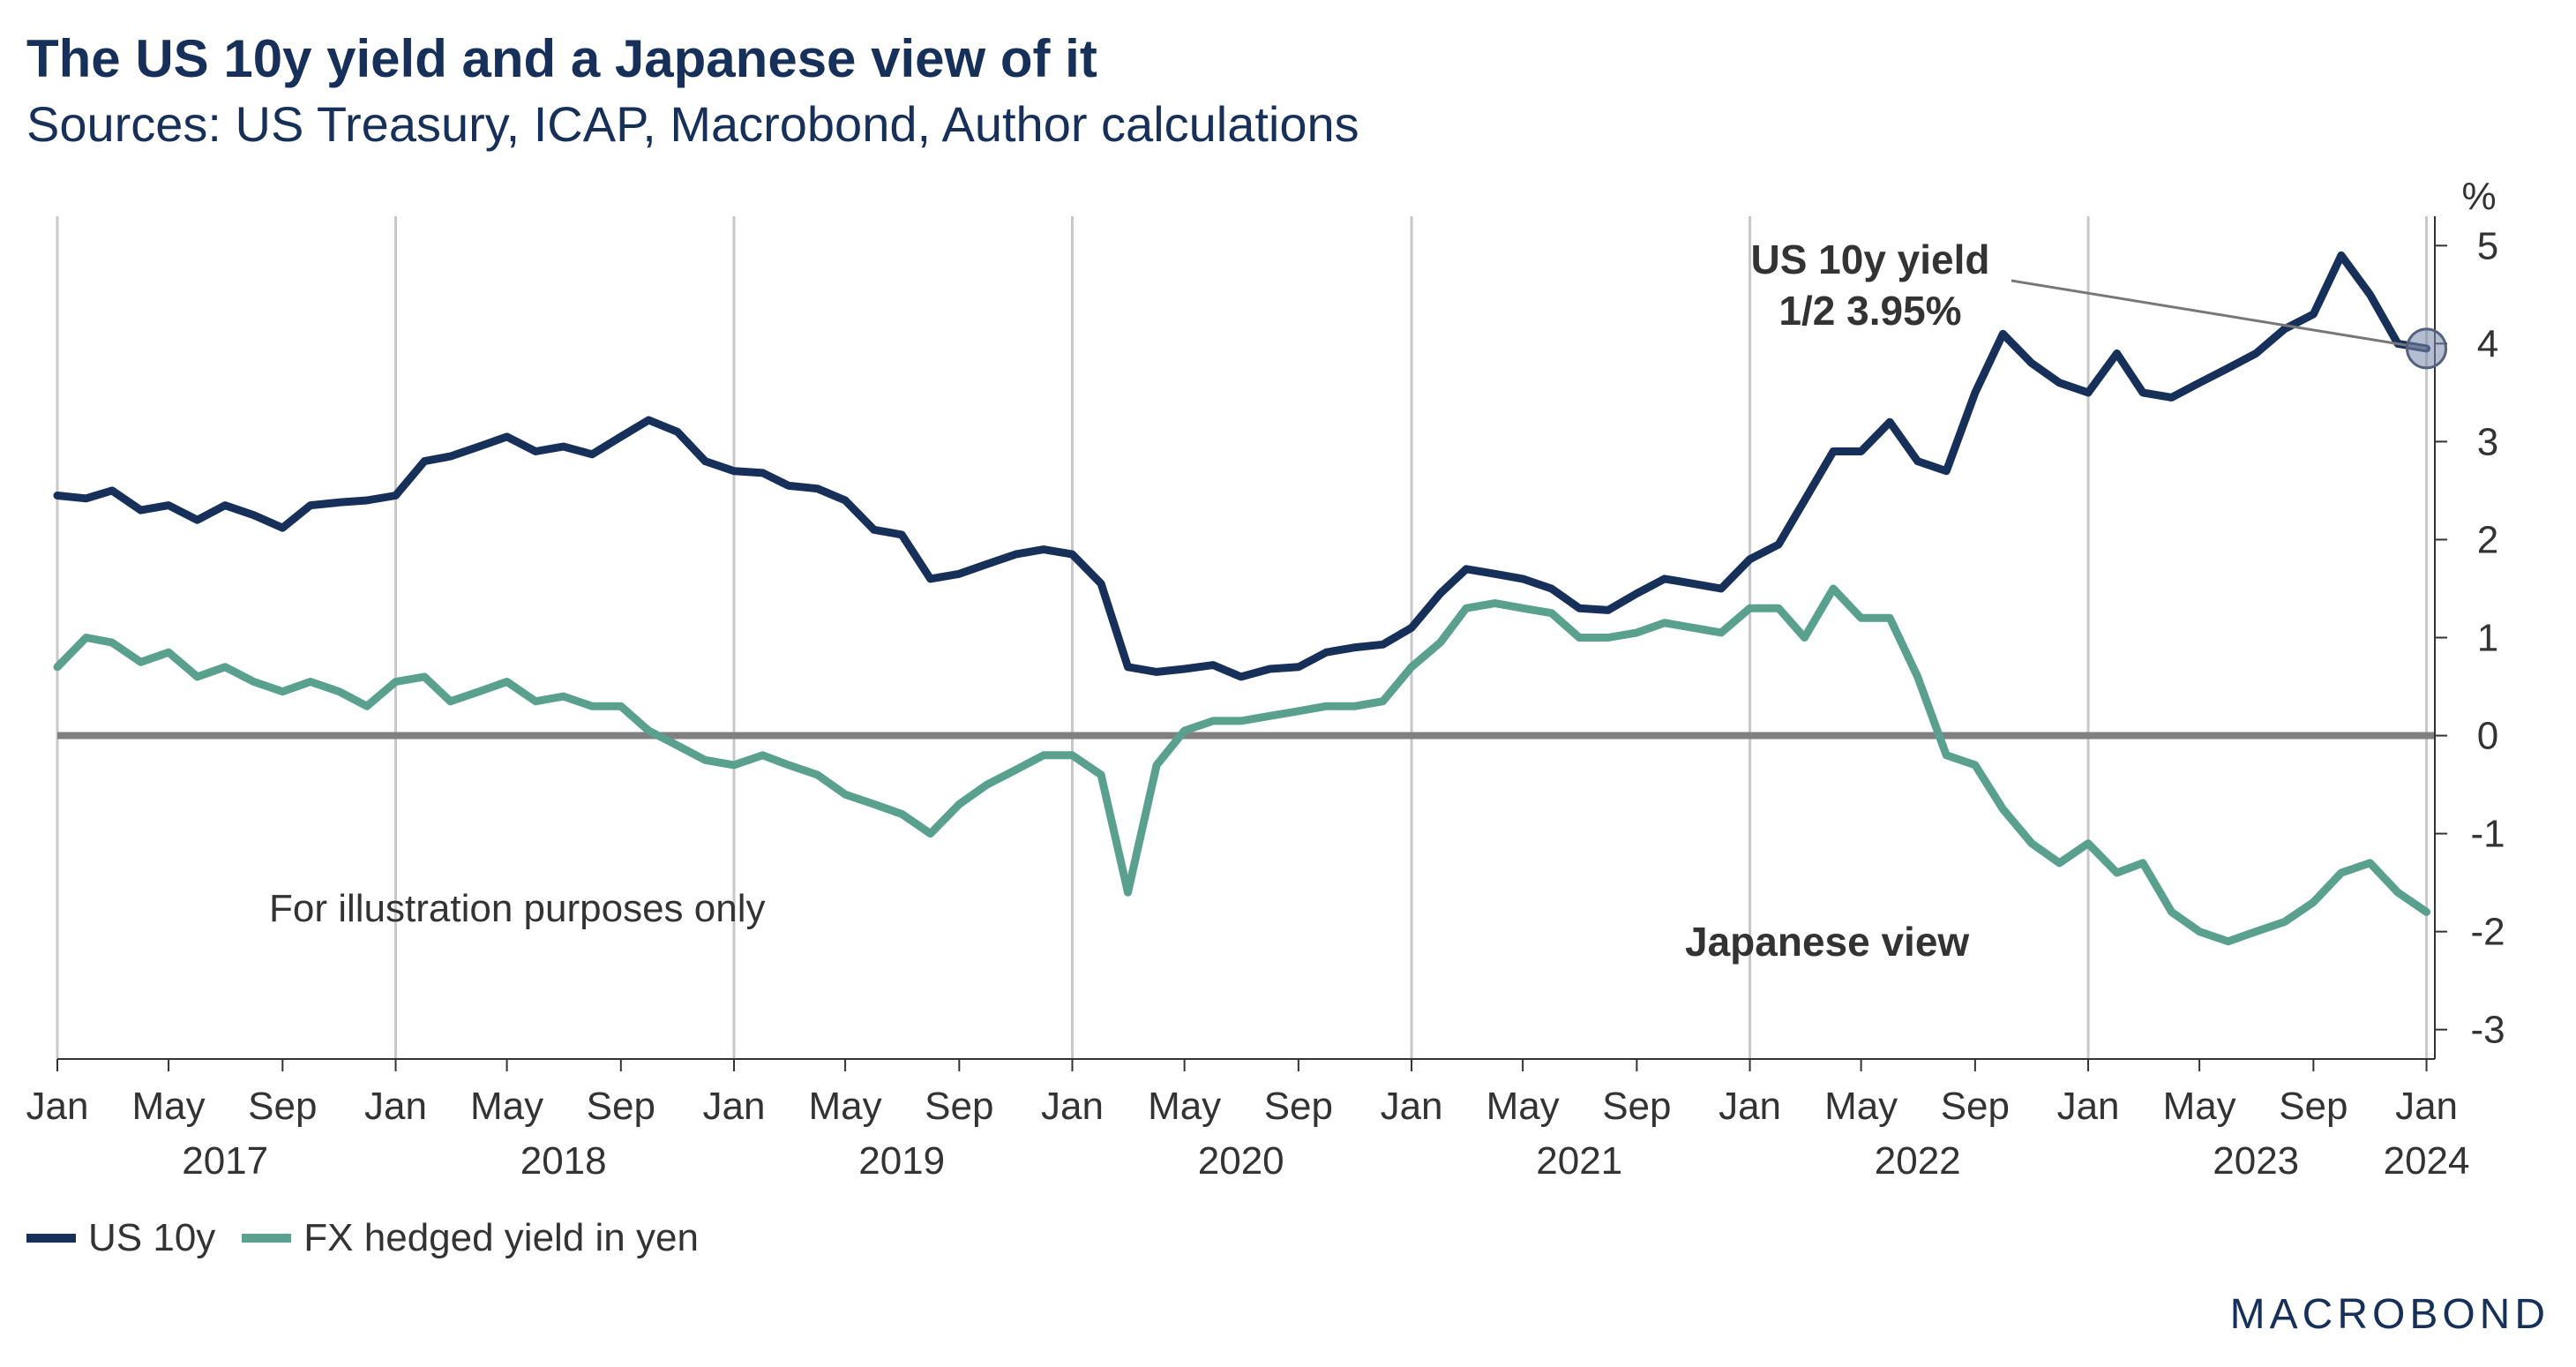 This screenshot has width=2576, height=1367. I want to click on x-year-label: 2023, so click(2256, 1161).